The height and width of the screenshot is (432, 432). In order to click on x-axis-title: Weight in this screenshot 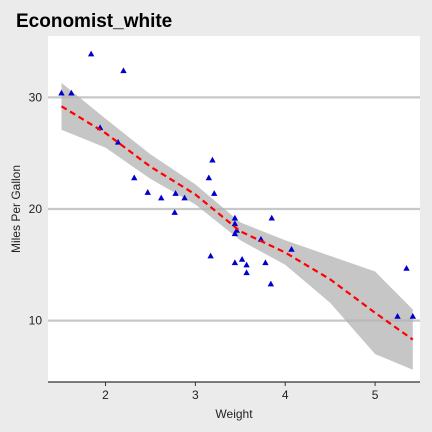, I will do `click(234, 414)`.